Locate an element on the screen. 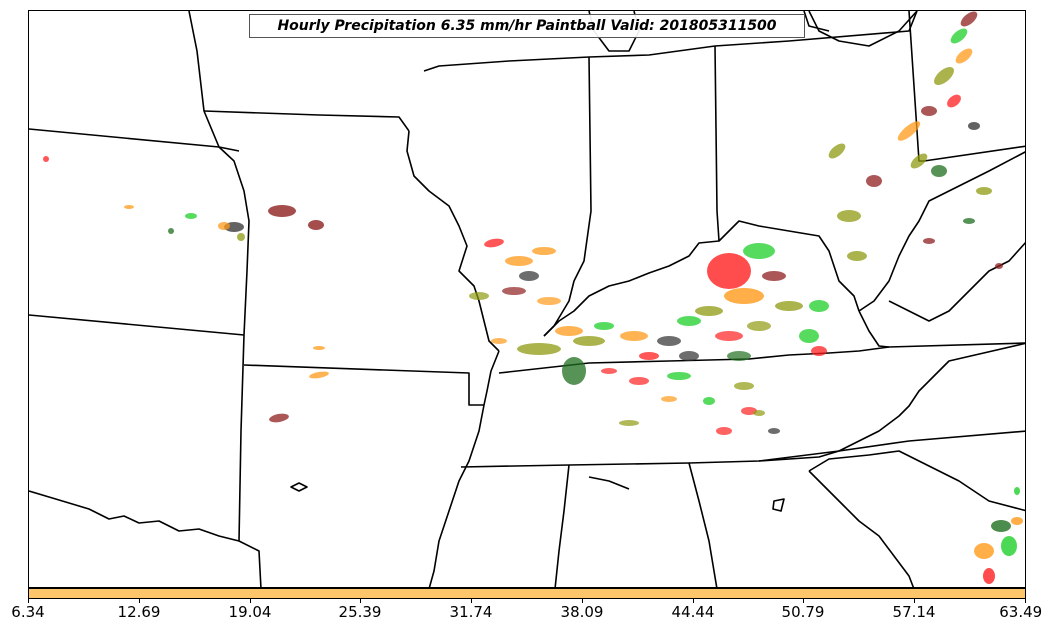 The image size is (1060, 633). border-ohio-north is located at coordinates (816, 29).